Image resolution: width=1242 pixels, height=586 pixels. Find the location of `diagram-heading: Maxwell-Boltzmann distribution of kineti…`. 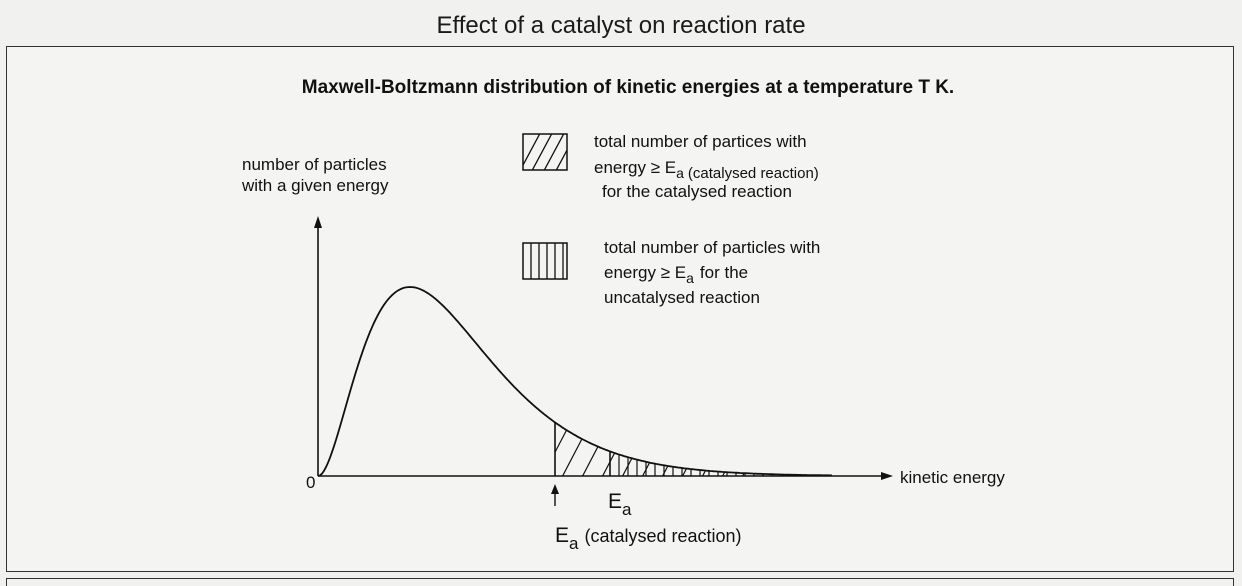

diagram-heading: Maxwell-Boltzmann distribution of kineti… is located at coordinates (628, 87).